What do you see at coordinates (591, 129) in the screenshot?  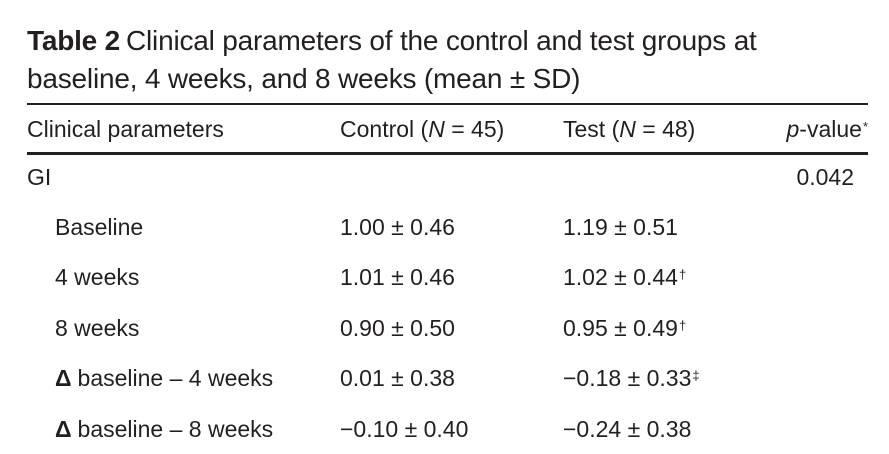 I see `header-test-prefix: Test (` at bounding box center [591, 129].